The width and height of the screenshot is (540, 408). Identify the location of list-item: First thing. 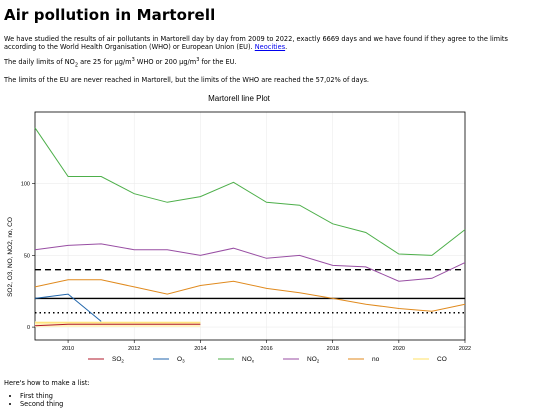
(41, 396).